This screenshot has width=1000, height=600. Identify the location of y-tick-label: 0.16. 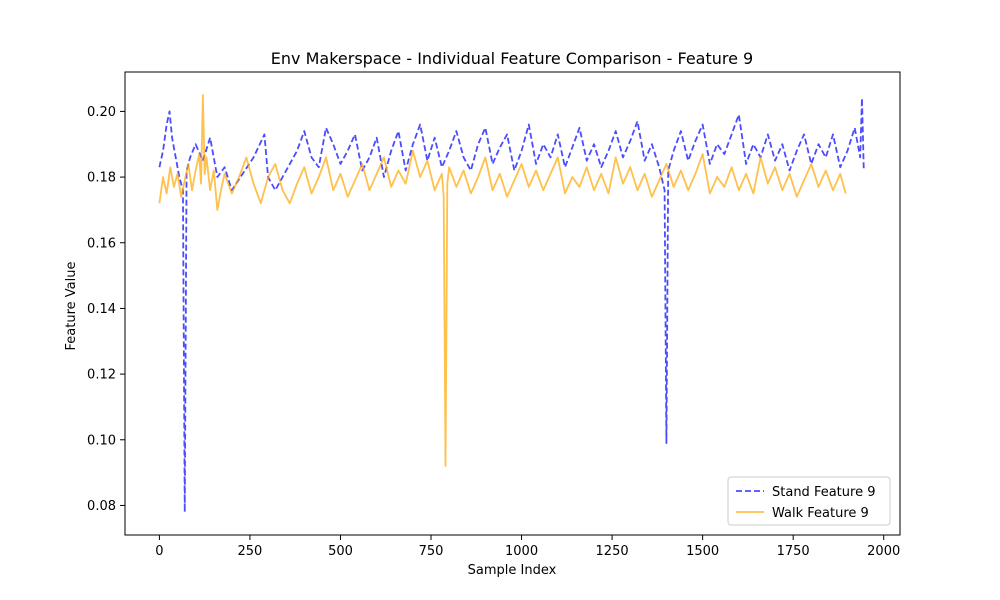
(101, 243).